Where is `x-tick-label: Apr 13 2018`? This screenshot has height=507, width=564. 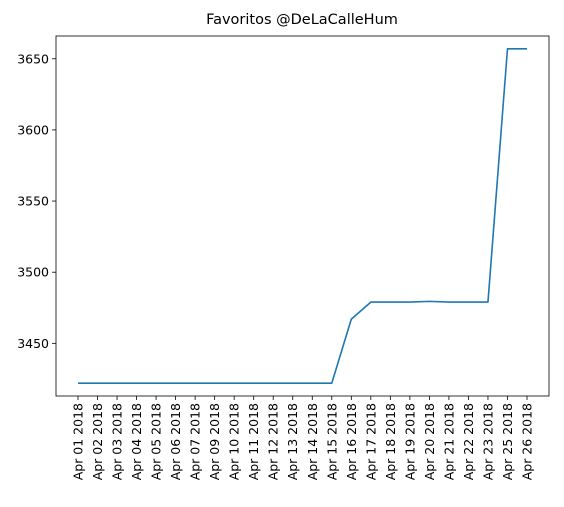 x-tick-label: Apr 13 2018 is located at coordinates (292, 441).